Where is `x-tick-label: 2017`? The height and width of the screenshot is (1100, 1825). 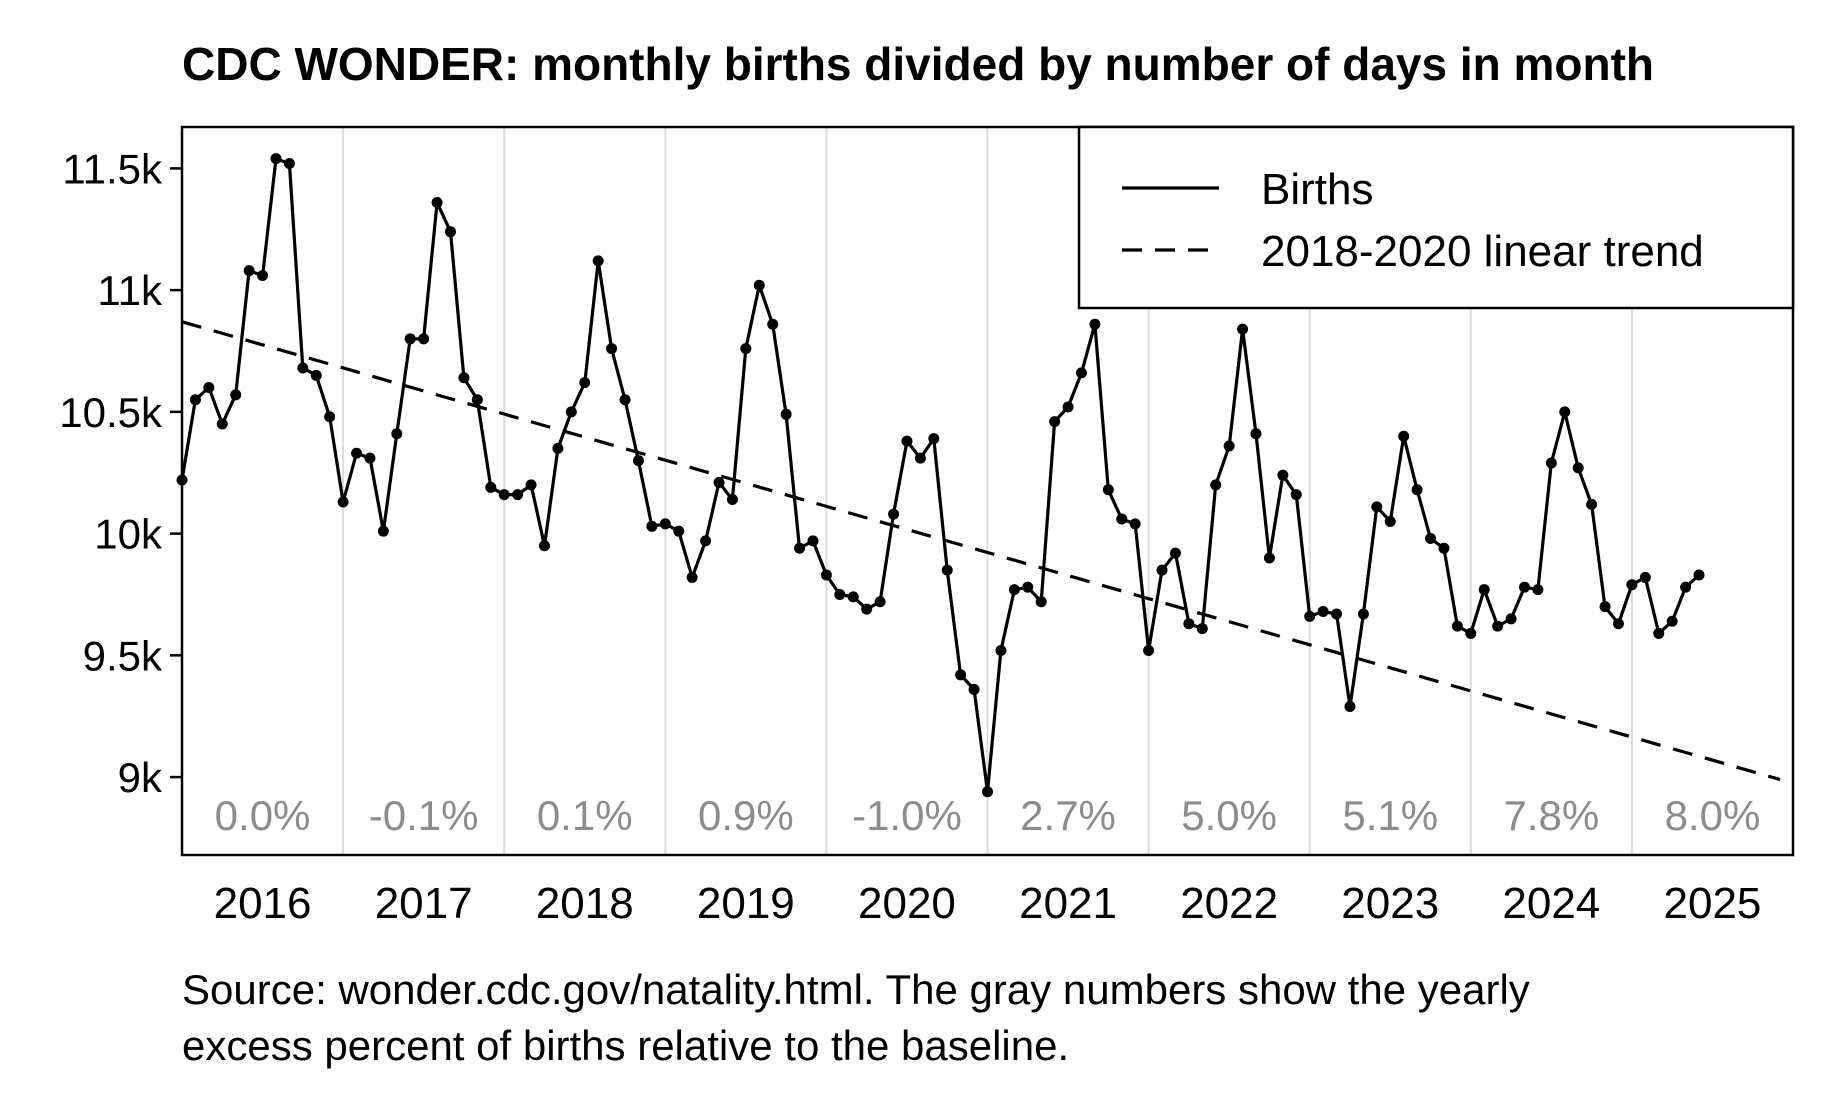 x-tick-label: 2017 is located at coordinates (424, 903).